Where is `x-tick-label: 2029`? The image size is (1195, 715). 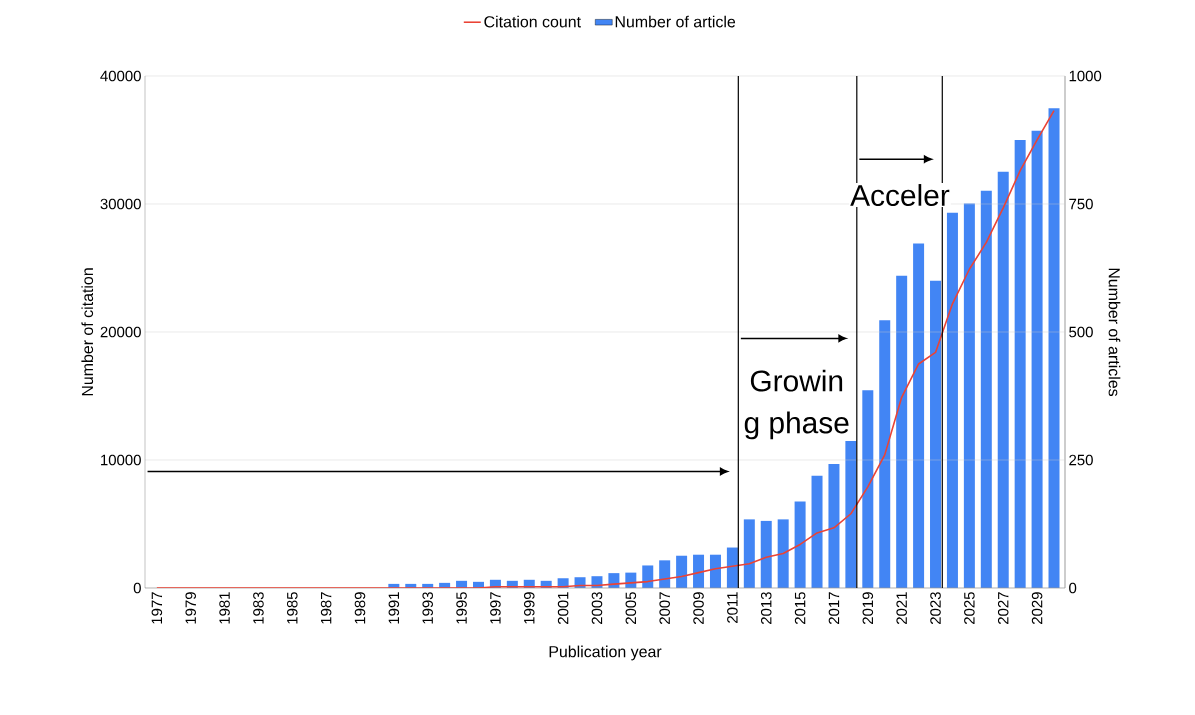 x-tick-label: 2029 is located at coordinates (1037, 608).